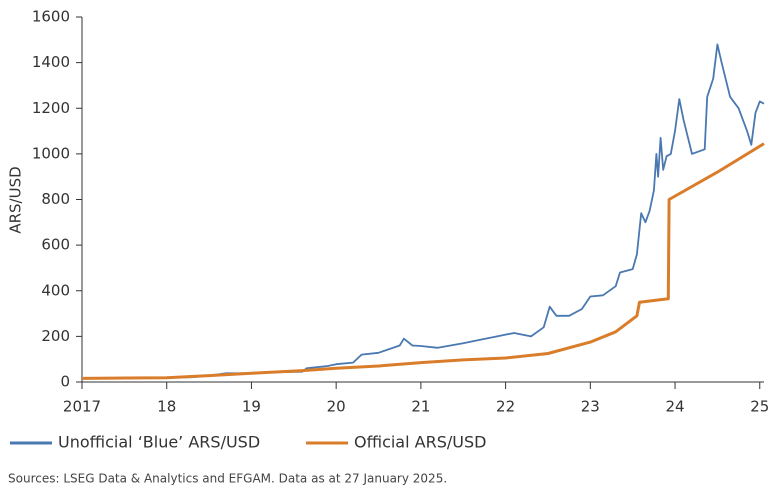  I want to click on x-tick-label: 24, so click(674, 407).